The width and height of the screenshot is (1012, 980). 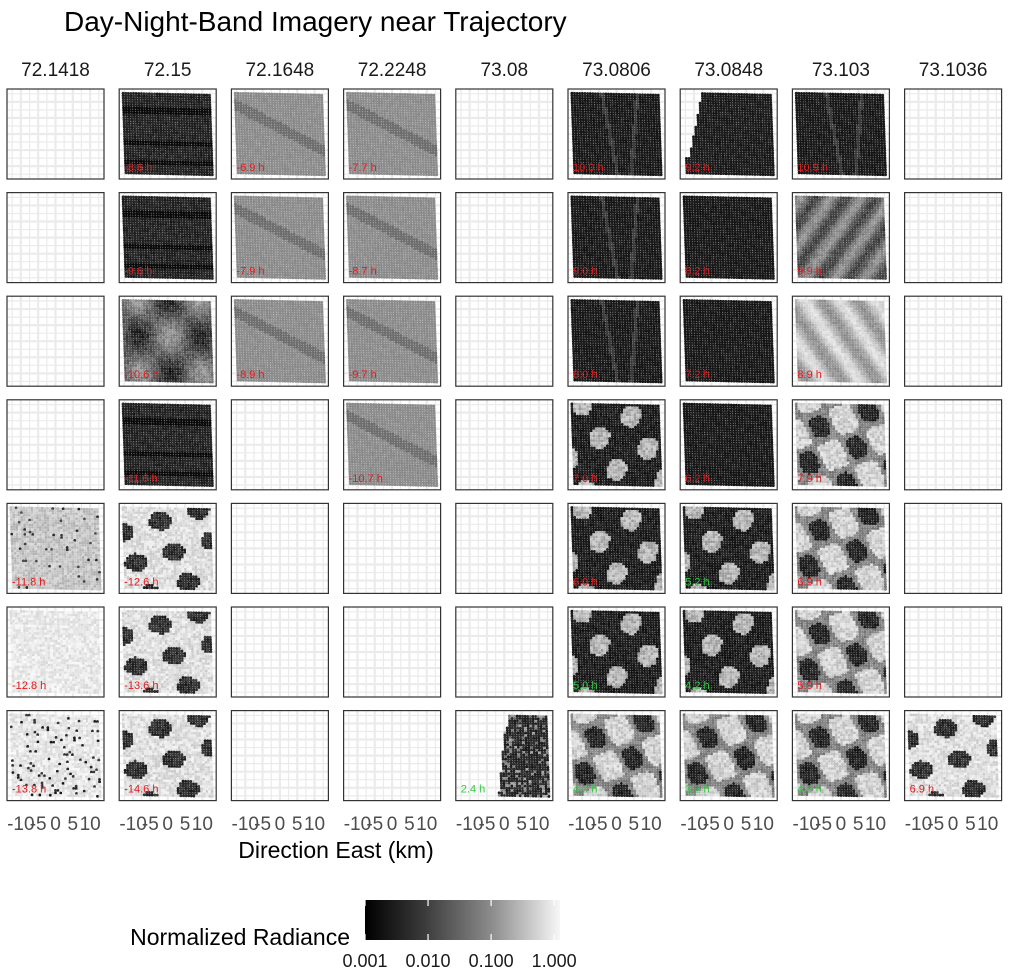 I want to click on facet-panel: 9.2 h, so click(x=728, y=134).